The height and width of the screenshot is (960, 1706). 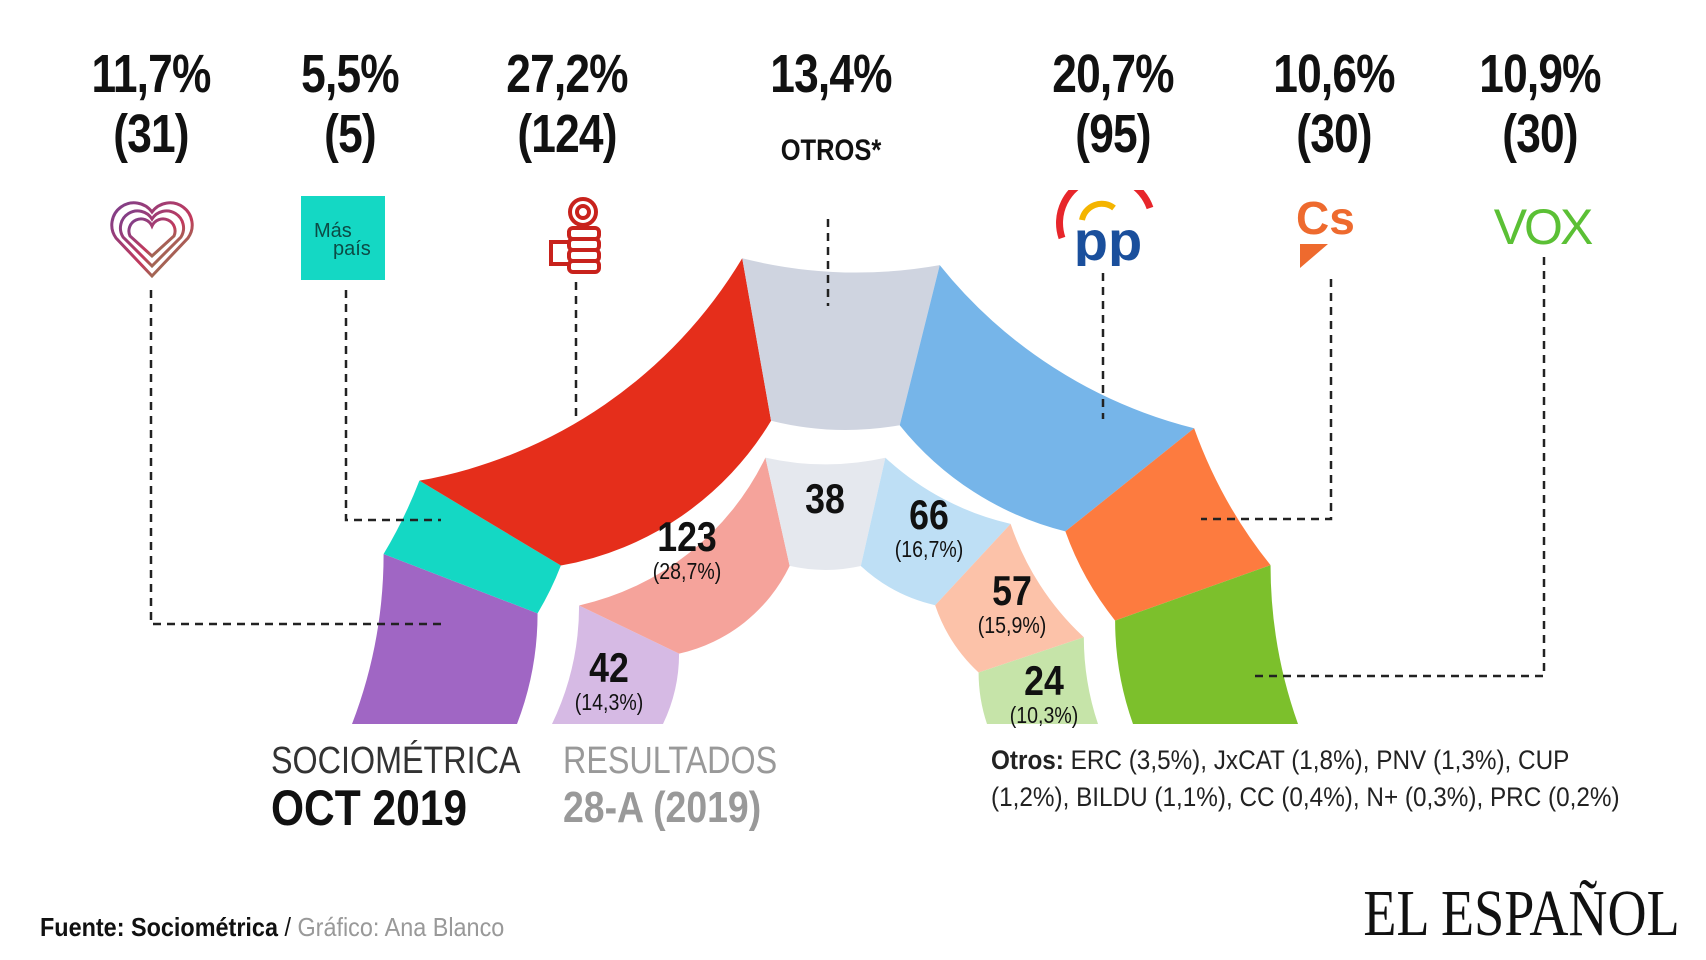 I want to click on outer-ring-caption: SOCIOMÉTRICA OCT 2019, so click(x=417, y=788).